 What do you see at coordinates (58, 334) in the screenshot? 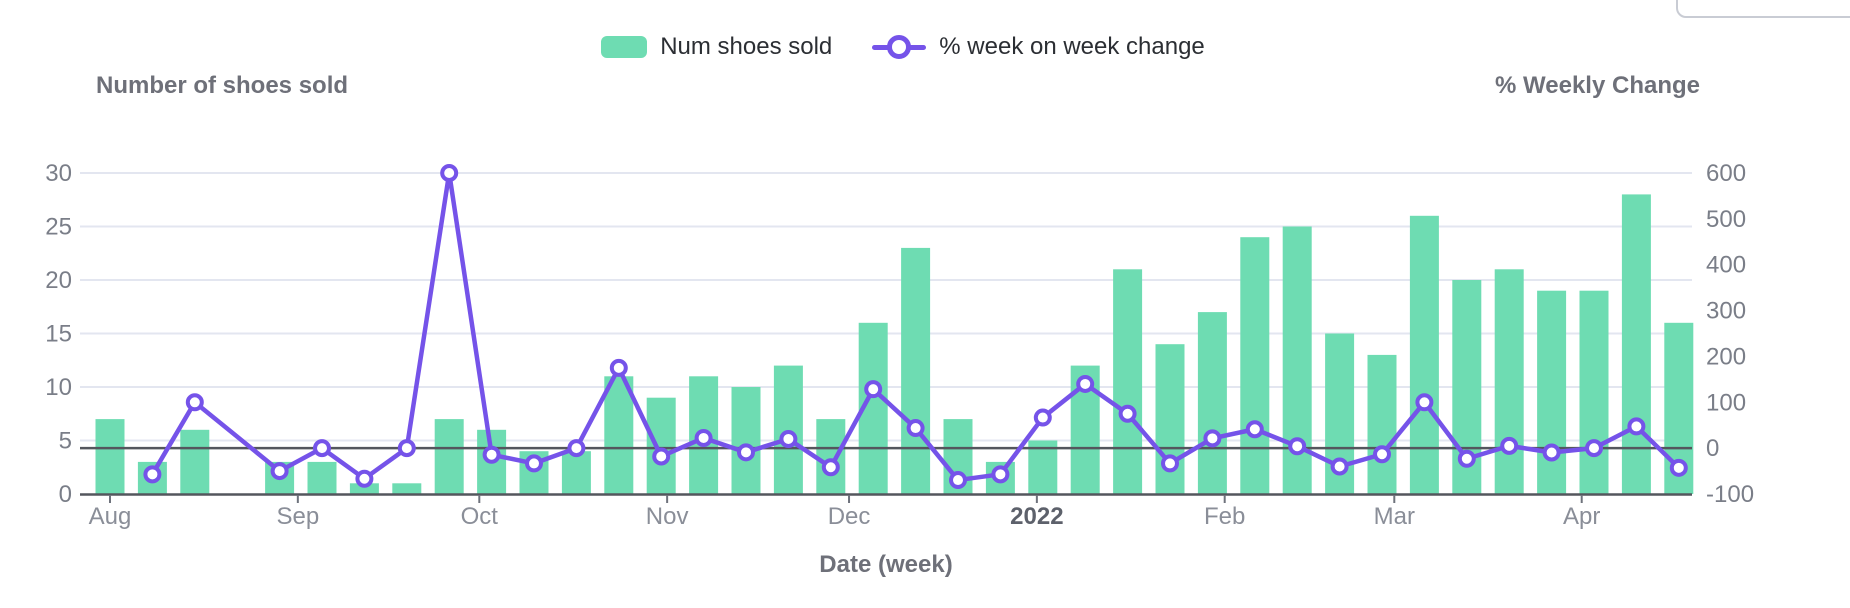
I see `left-tick-label-15: 15` at bounding box center [58, 334].